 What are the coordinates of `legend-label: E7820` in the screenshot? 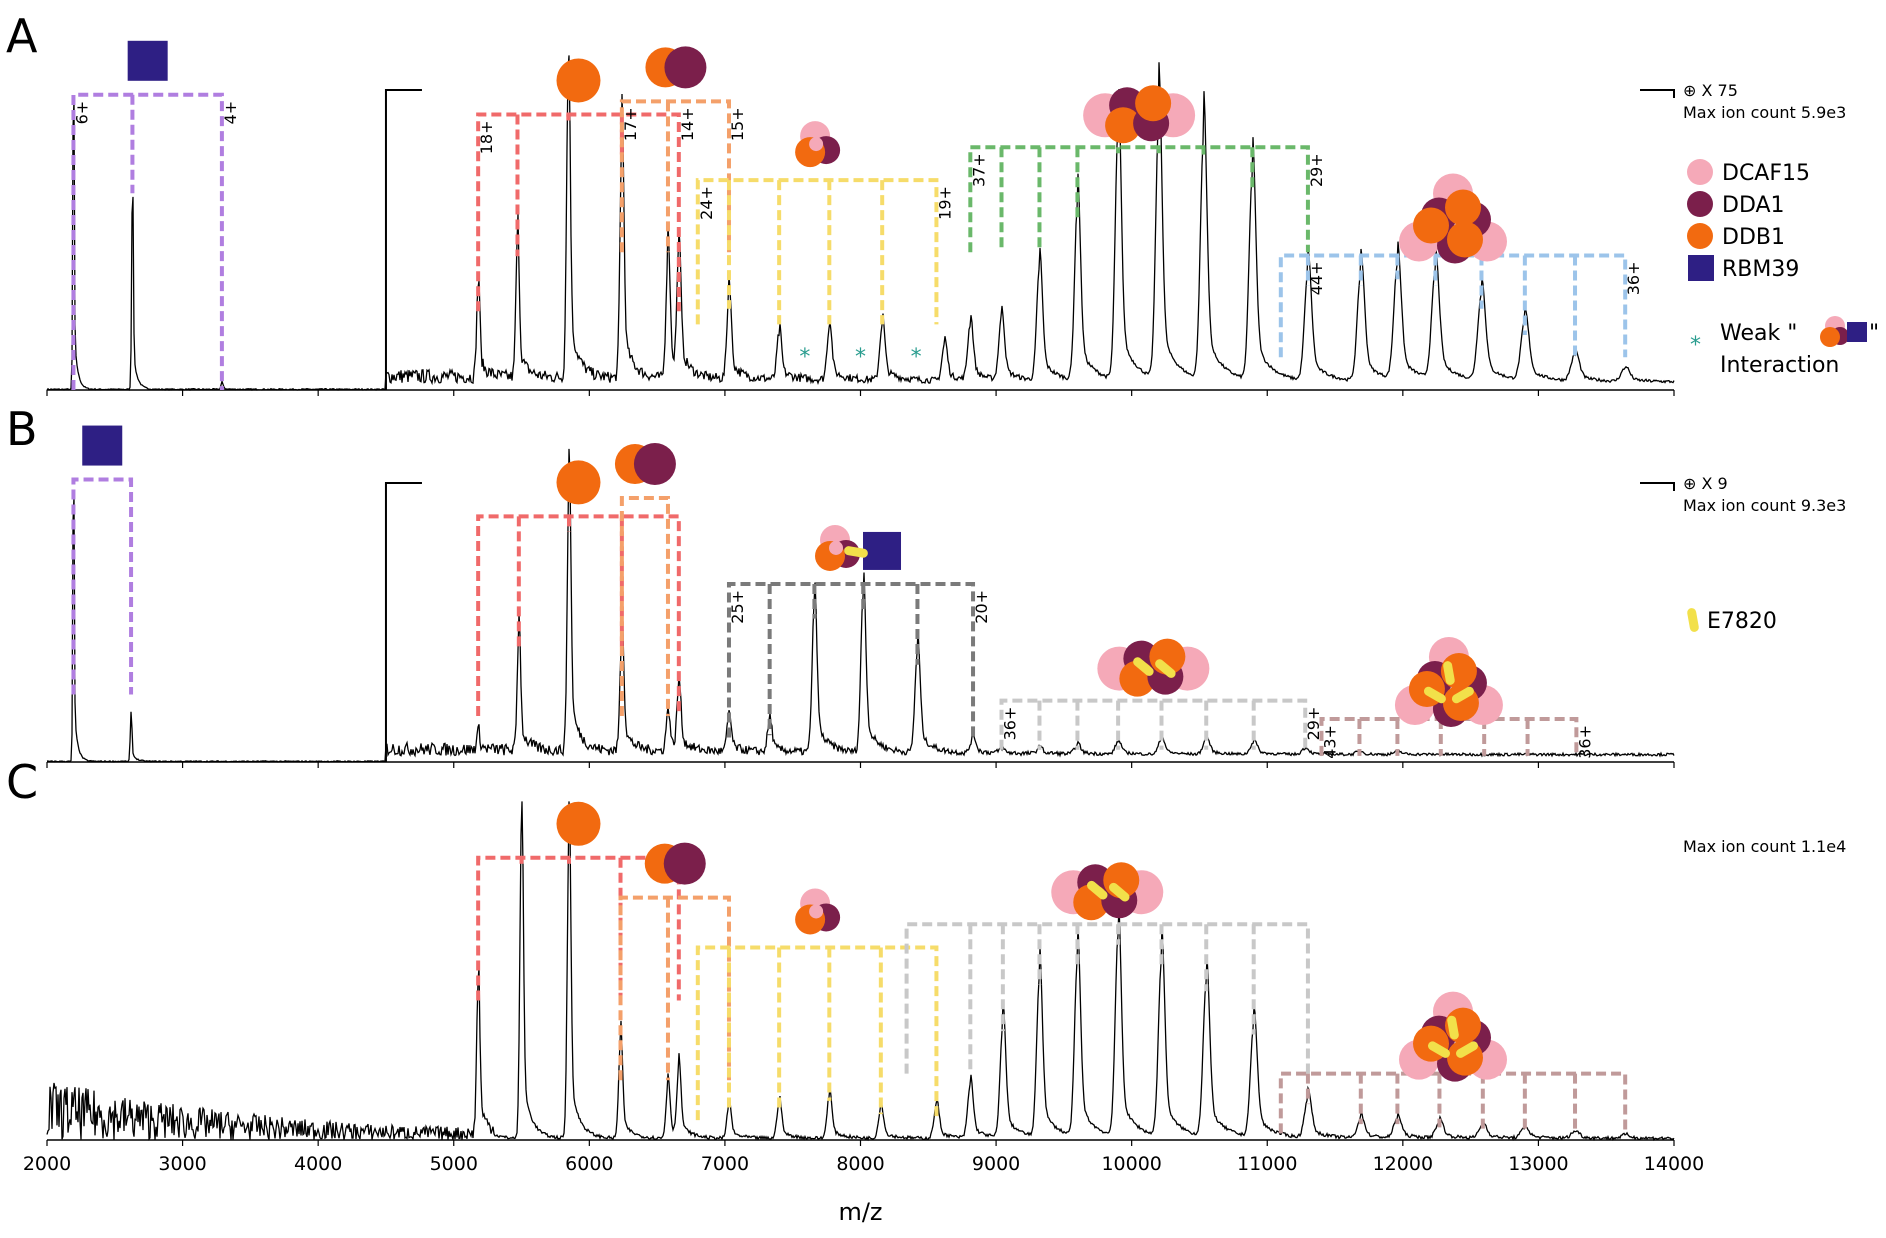 It's located at (1742, 621).